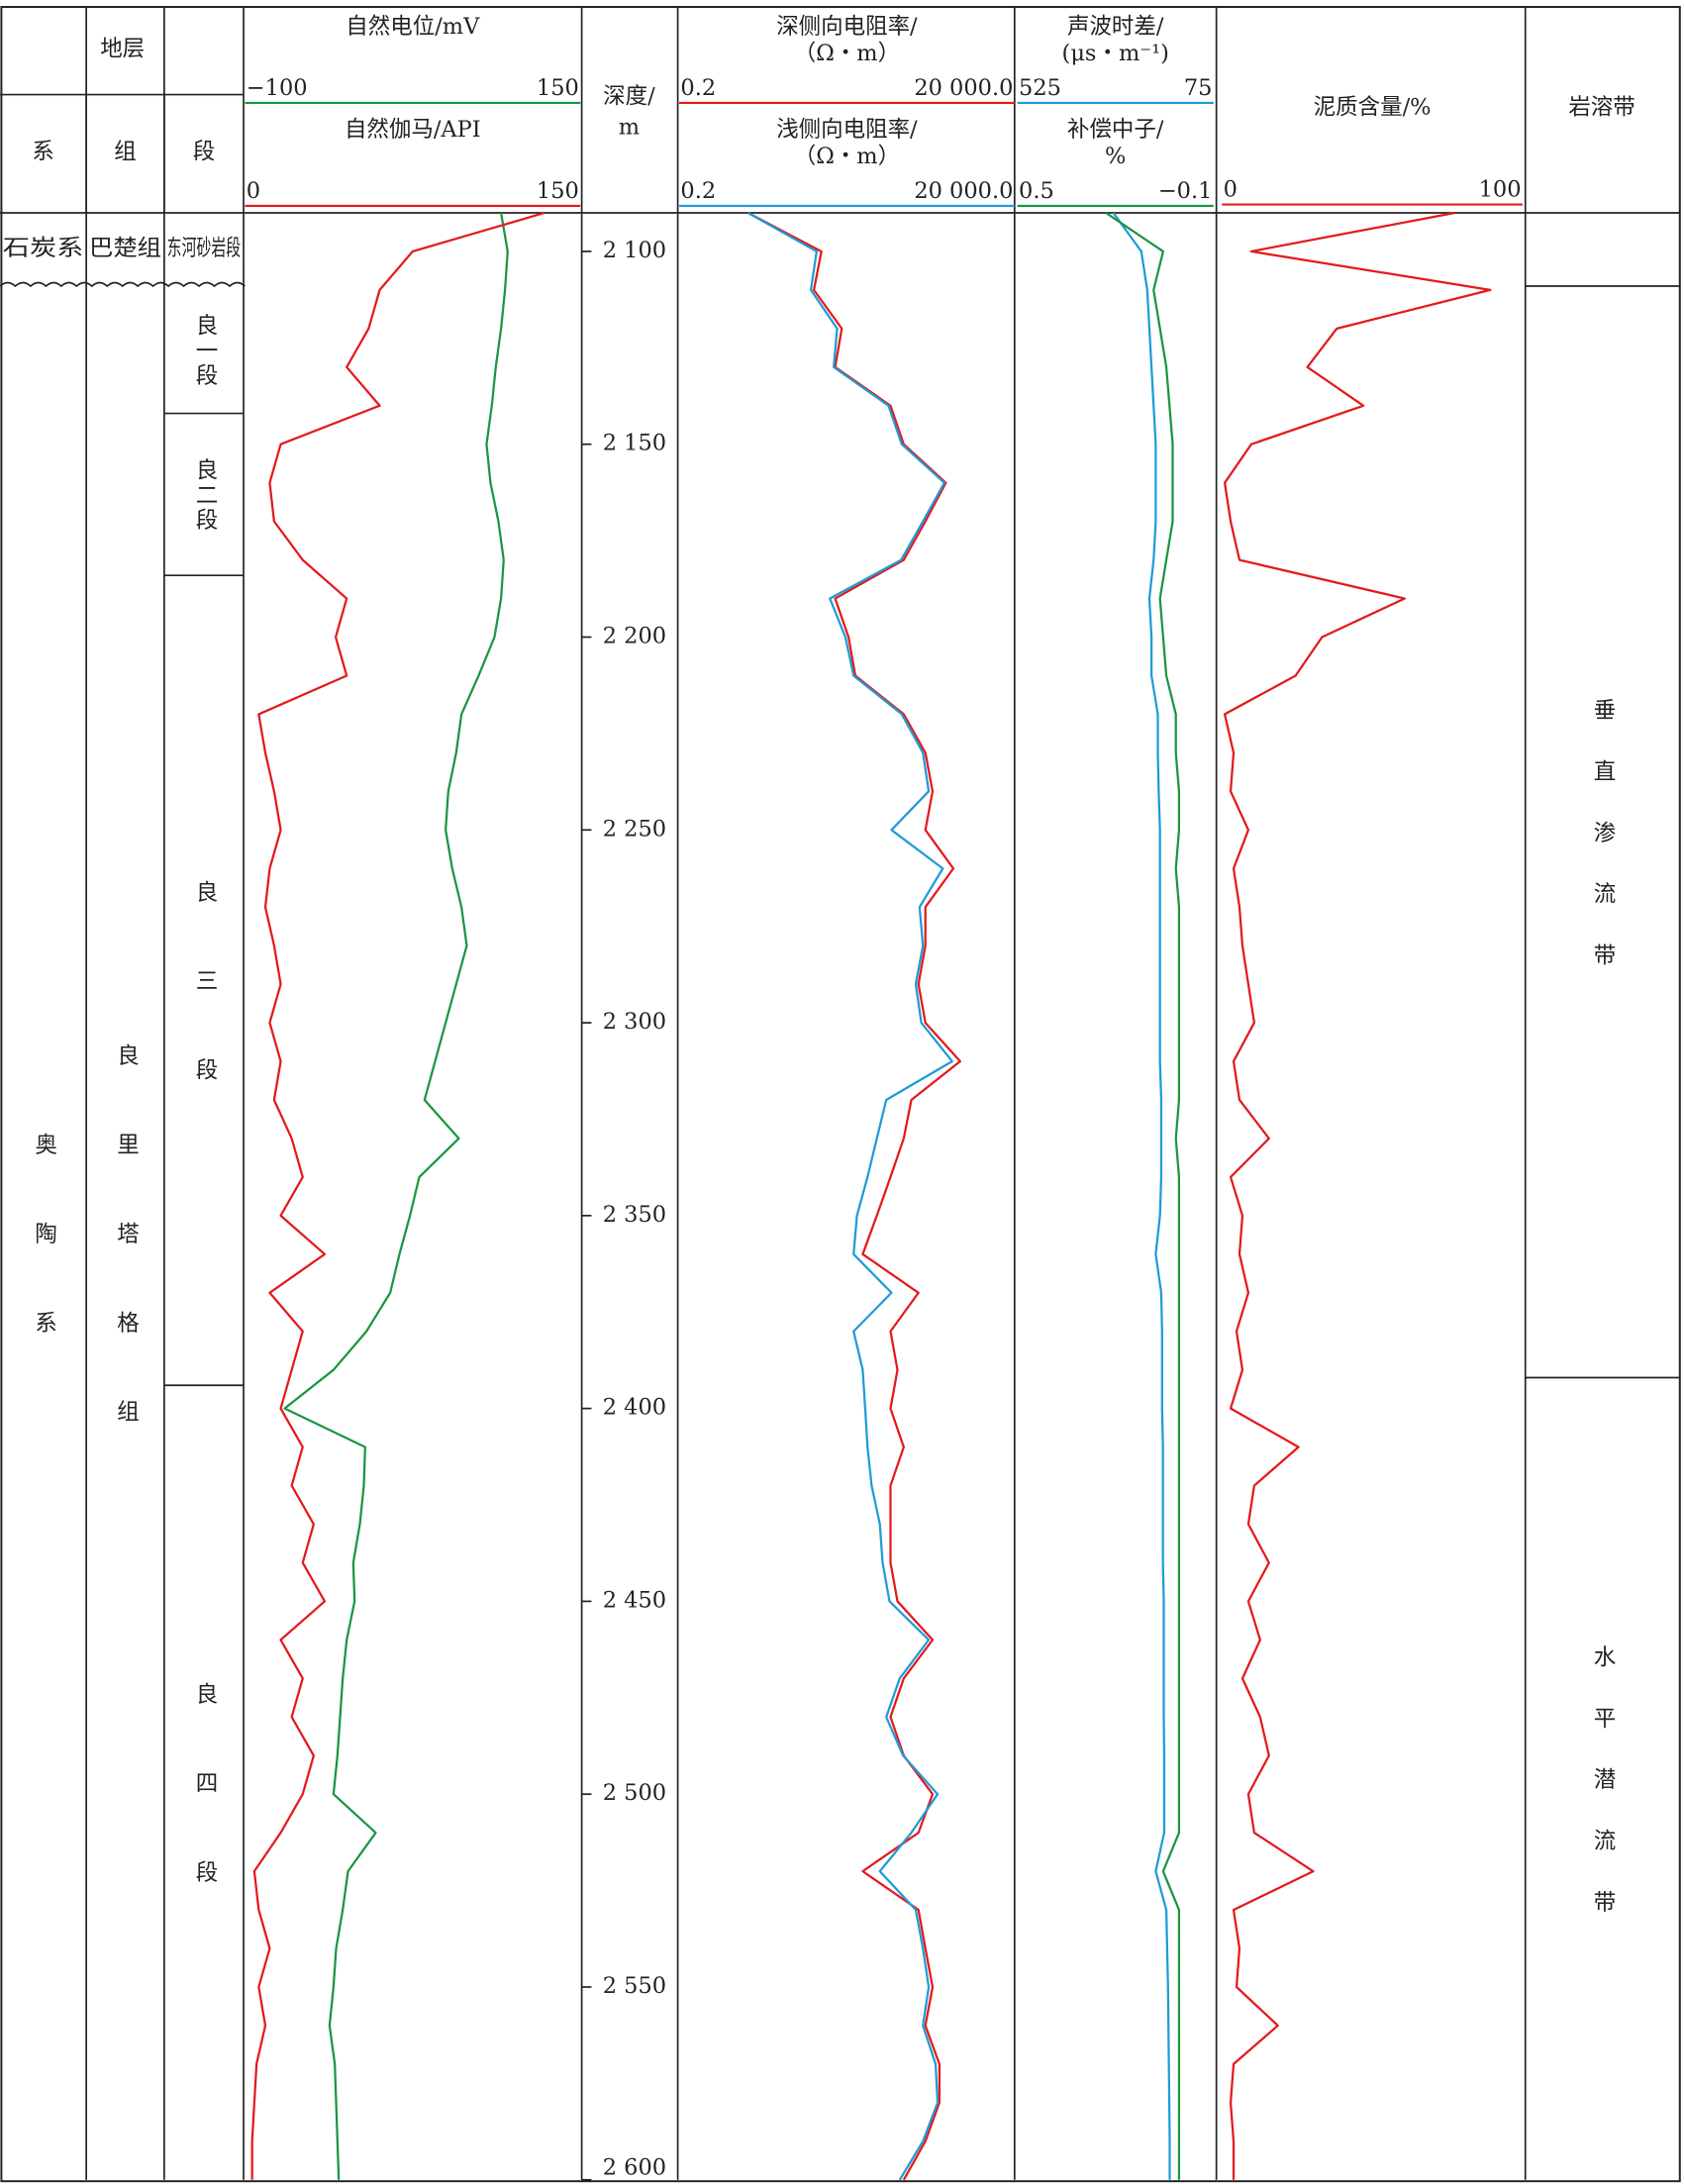 Image resolution: width=1684 pixels, height=2184 pixels. I want to click on scale-min-label: 0.5, so click(1037, 191).